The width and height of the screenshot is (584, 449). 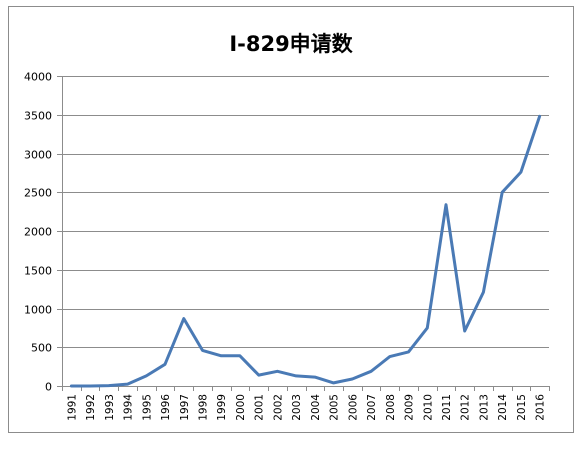 I want to click on y-tick-label: 4000, so click(x=38, y=77).